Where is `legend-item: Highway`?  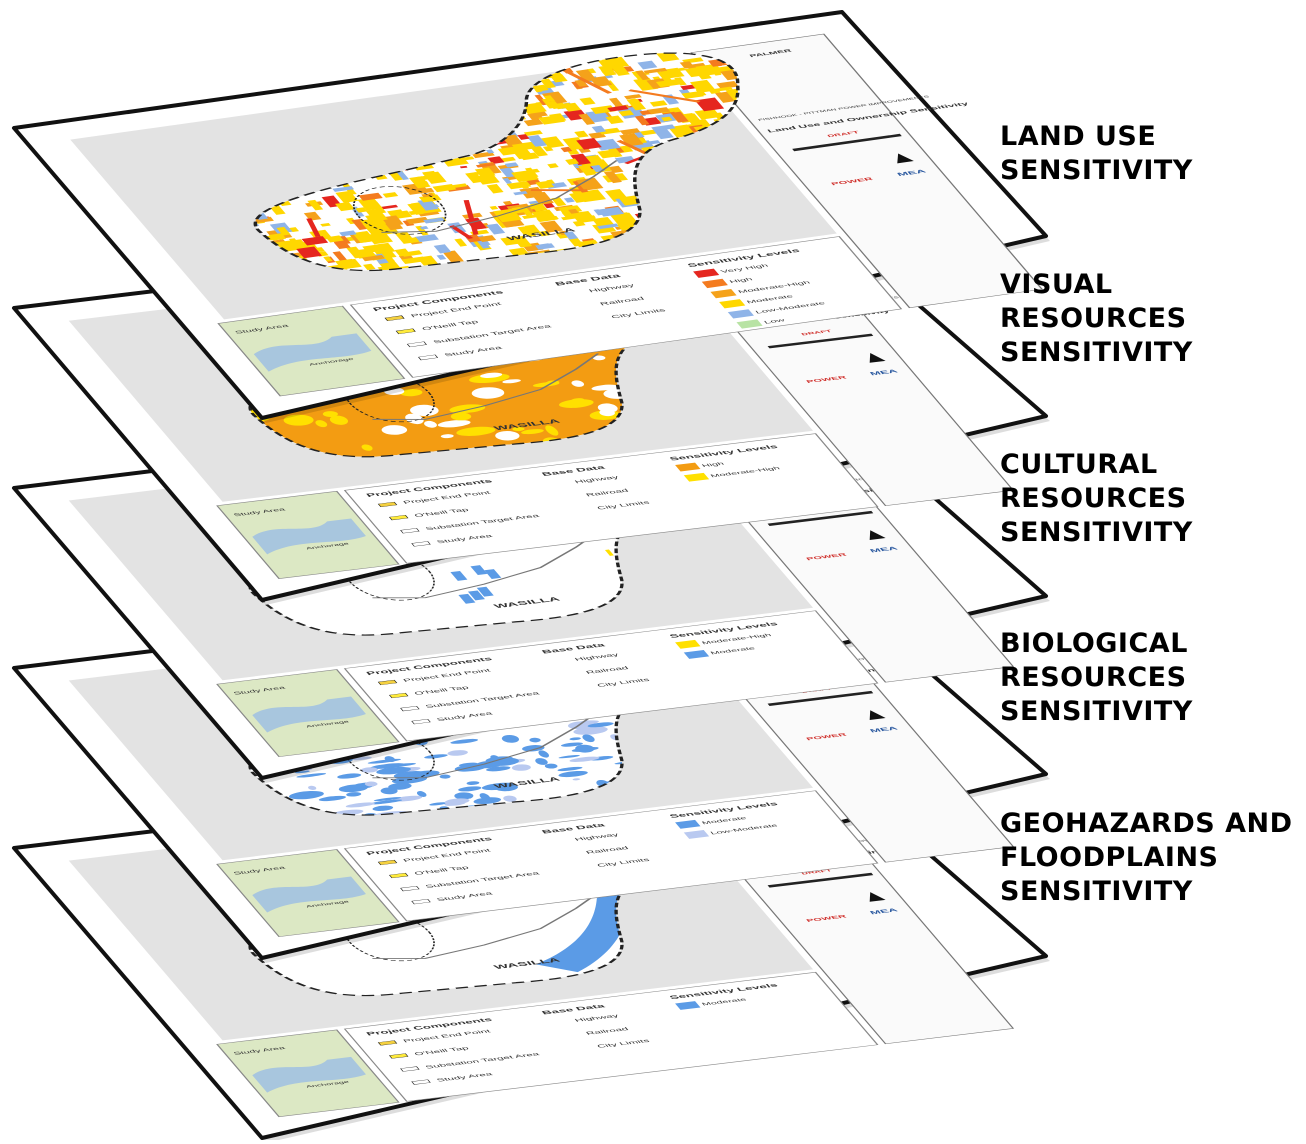 legend-item: Highway is located at coordinates (596, 1018).